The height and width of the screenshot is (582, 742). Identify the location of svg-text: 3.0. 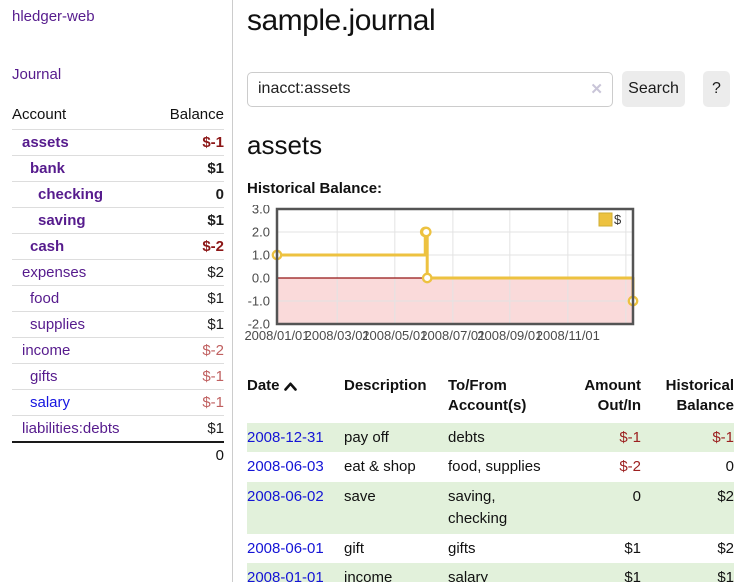
(261, 211).